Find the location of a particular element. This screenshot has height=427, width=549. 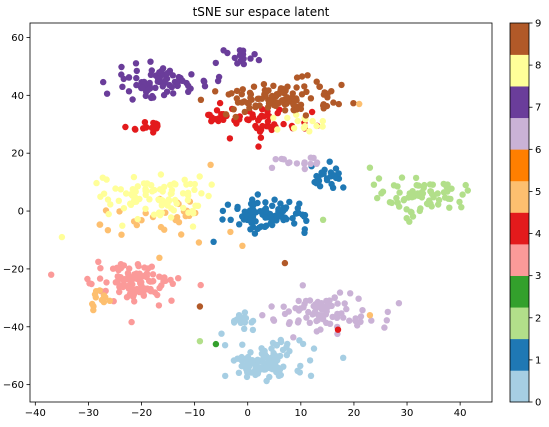

colorbar-frame is located at coordinates (519, 212).